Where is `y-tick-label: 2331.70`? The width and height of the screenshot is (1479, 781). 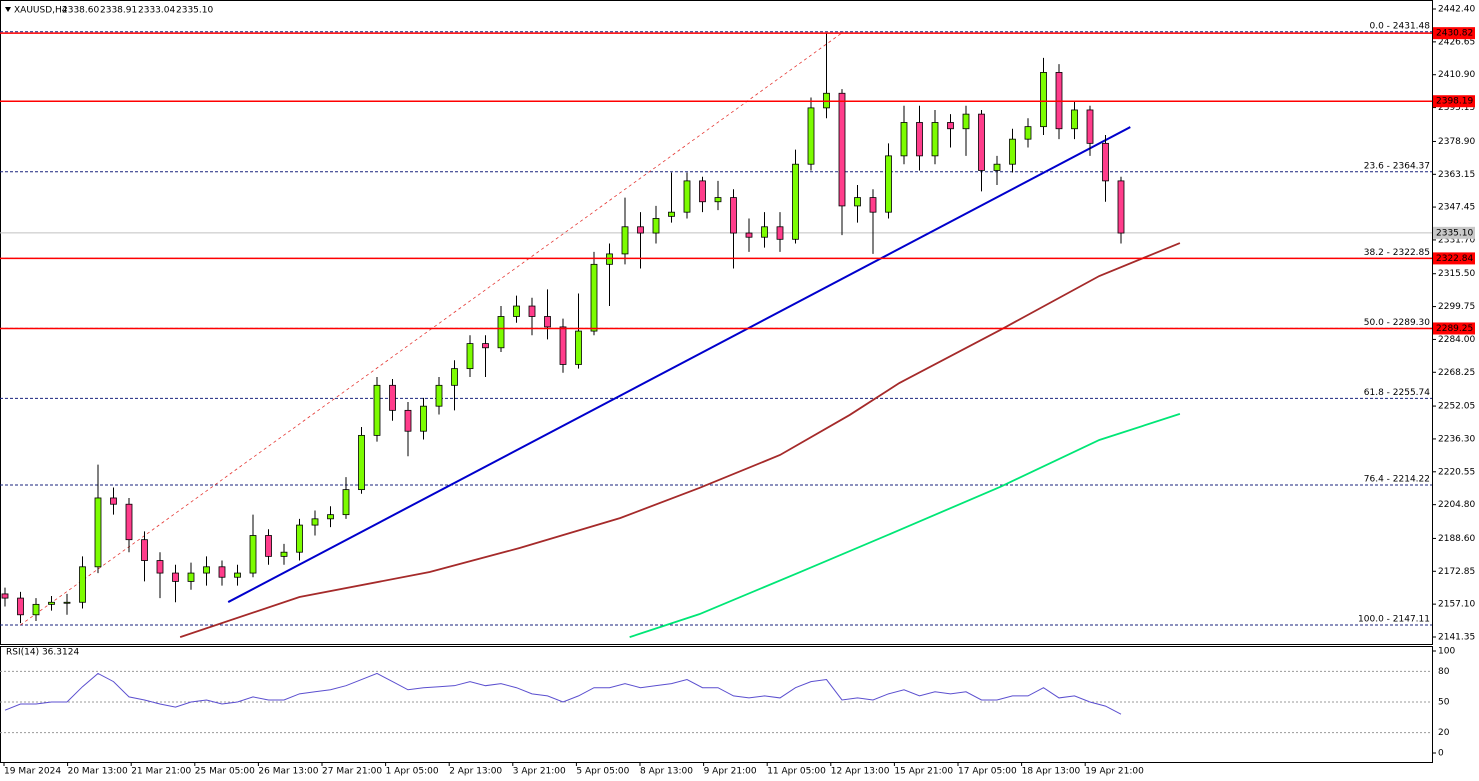
y-tick-label: 2331.70 is located at coordinates (1456, 240).